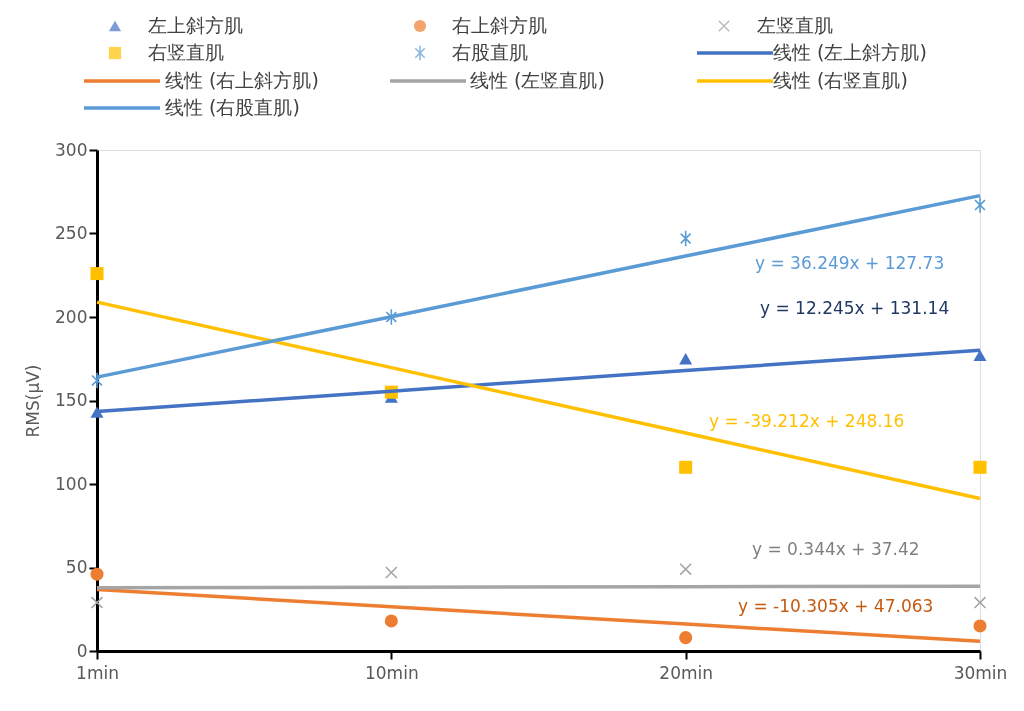 This screenshot has height=711, width=1024. Describe the element at coordinates (242, 80) in the screenshot. I see `legend-label: 线性 (右上斜方肌)` at that location.